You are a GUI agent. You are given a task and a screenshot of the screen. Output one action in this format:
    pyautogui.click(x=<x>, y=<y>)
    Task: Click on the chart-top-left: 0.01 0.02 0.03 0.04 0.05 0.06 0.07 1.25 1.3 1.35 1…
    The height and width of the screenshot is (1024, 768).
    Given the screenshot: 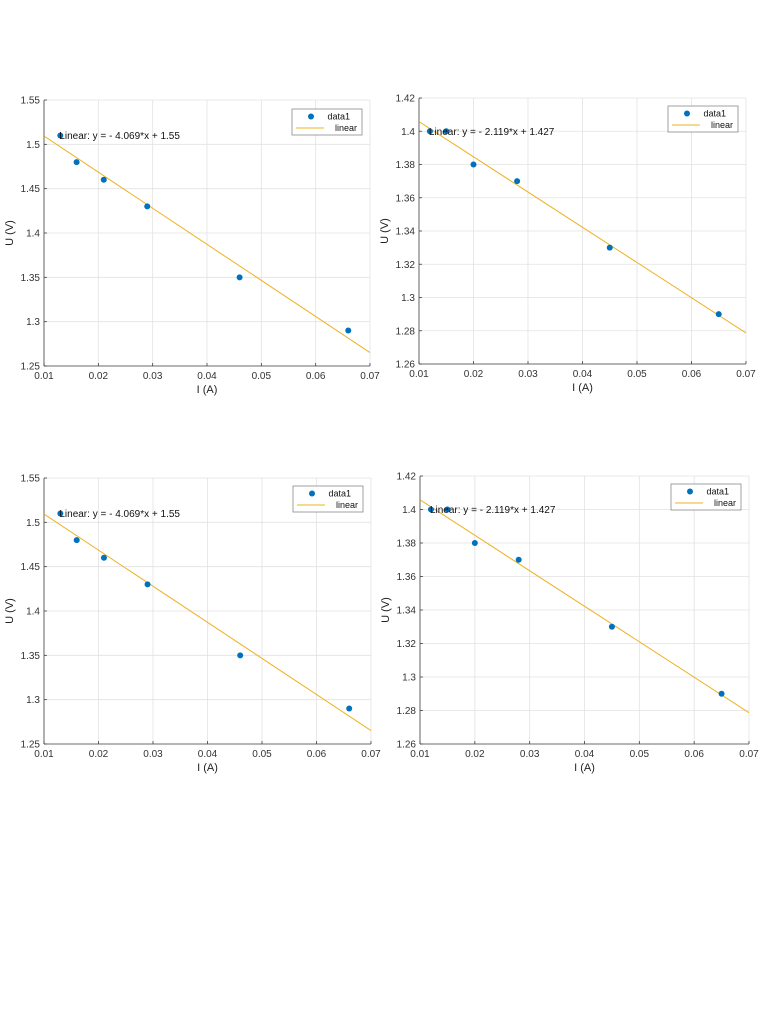 What is the action you would take?
    pyautogui.click(x=192, y=246)
    